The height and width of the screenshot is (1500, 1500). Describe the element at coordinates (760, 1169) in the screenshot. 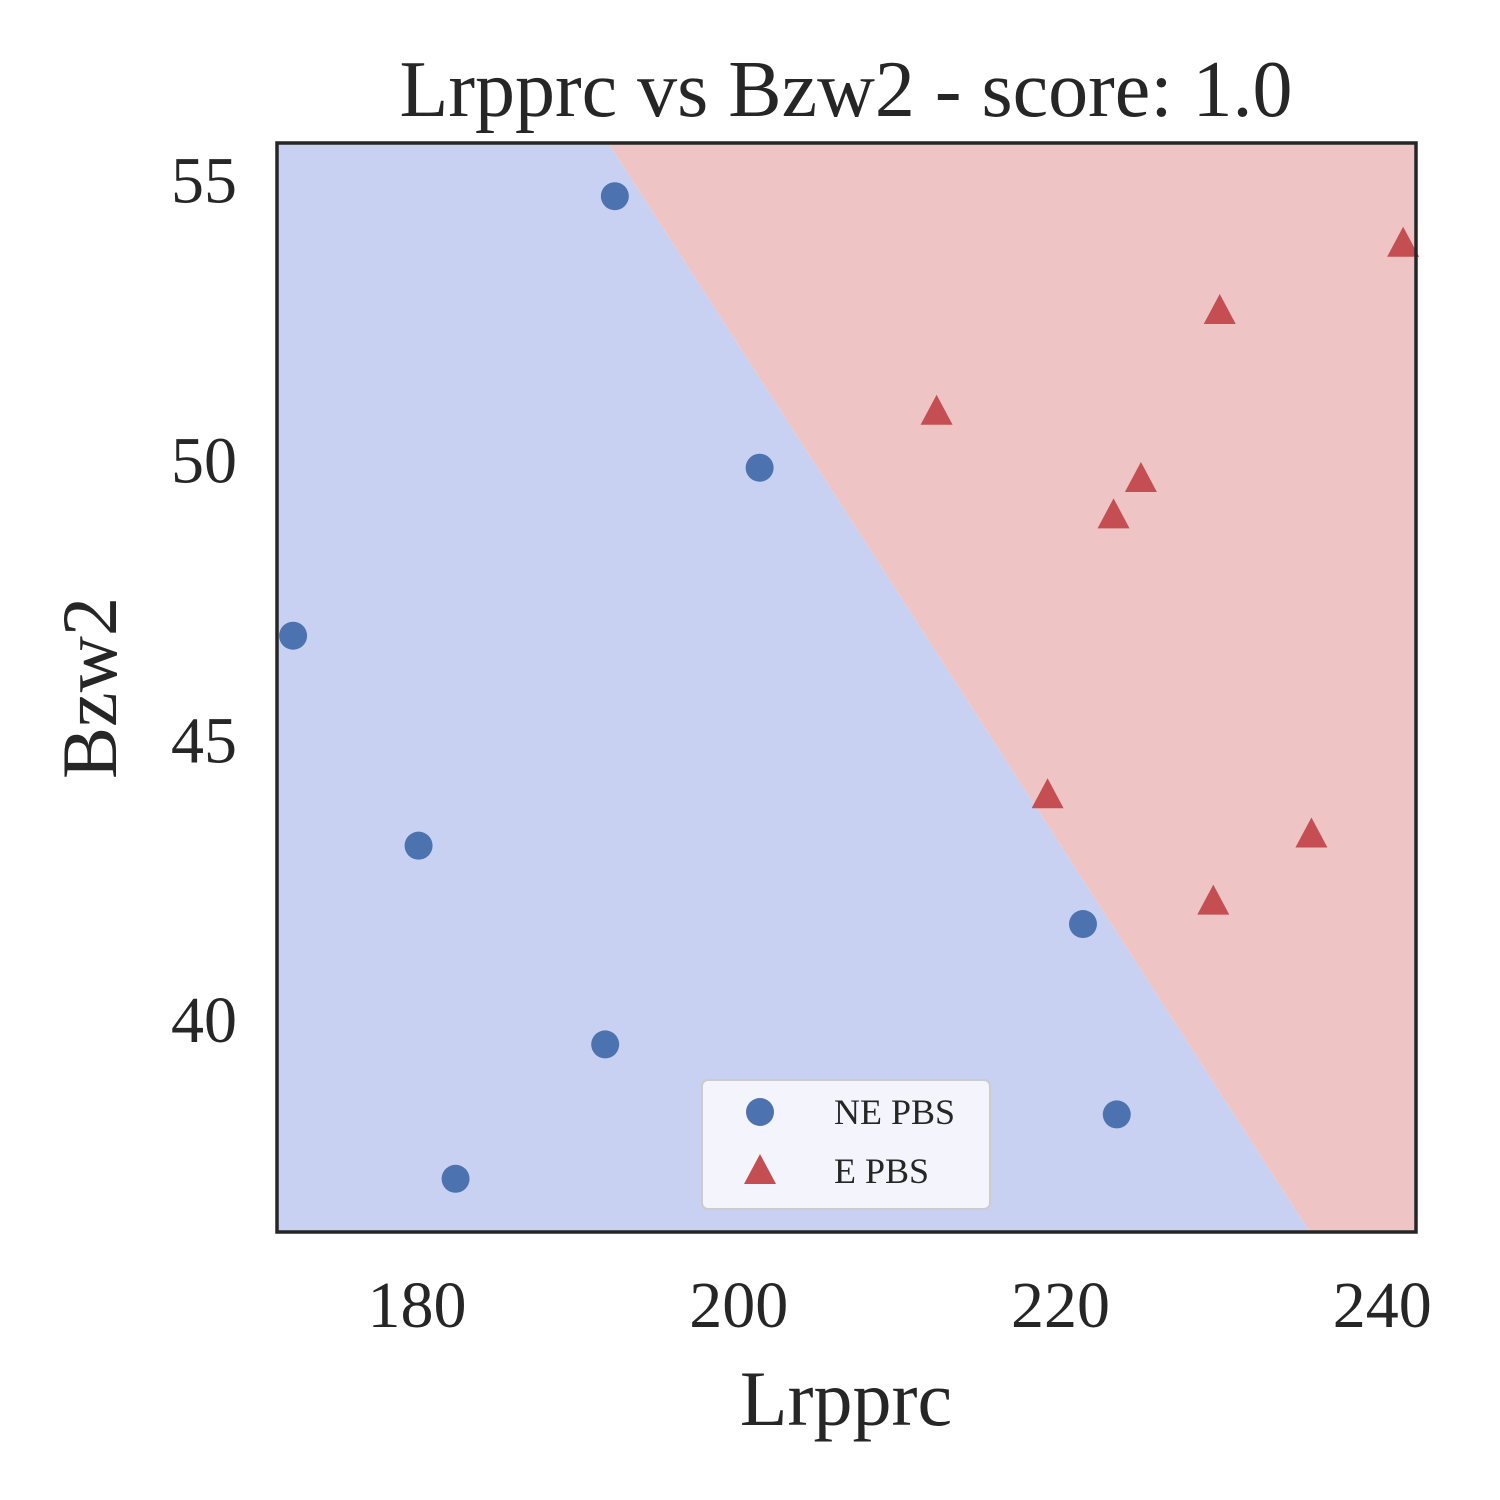

I see `legend-marker-e-pbs` at that location.